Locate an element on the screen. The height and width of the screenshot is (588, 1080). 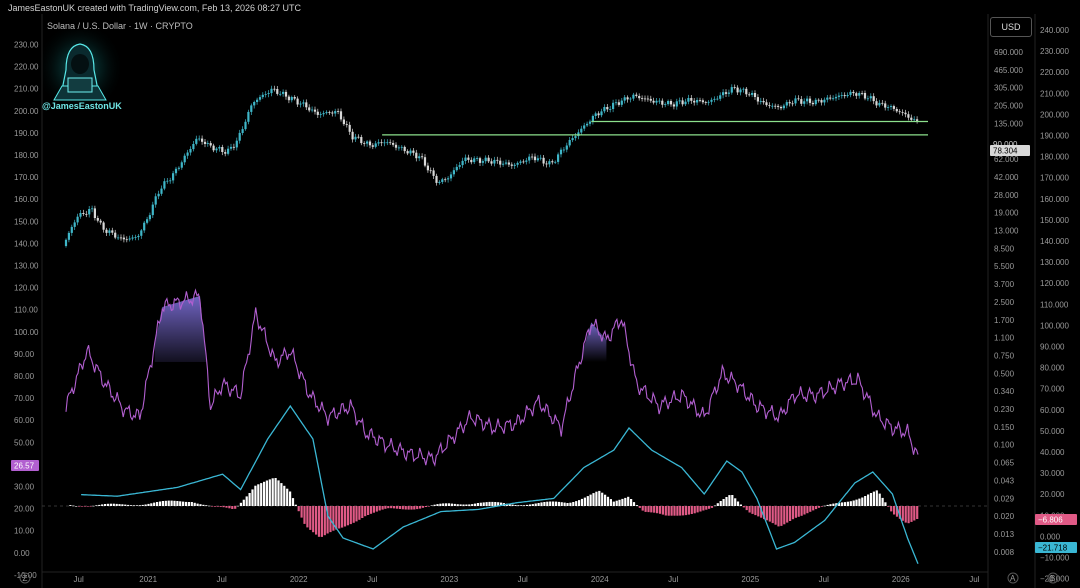
y-right-tick-label: 80.000 is located at coordinates (1052, 368).